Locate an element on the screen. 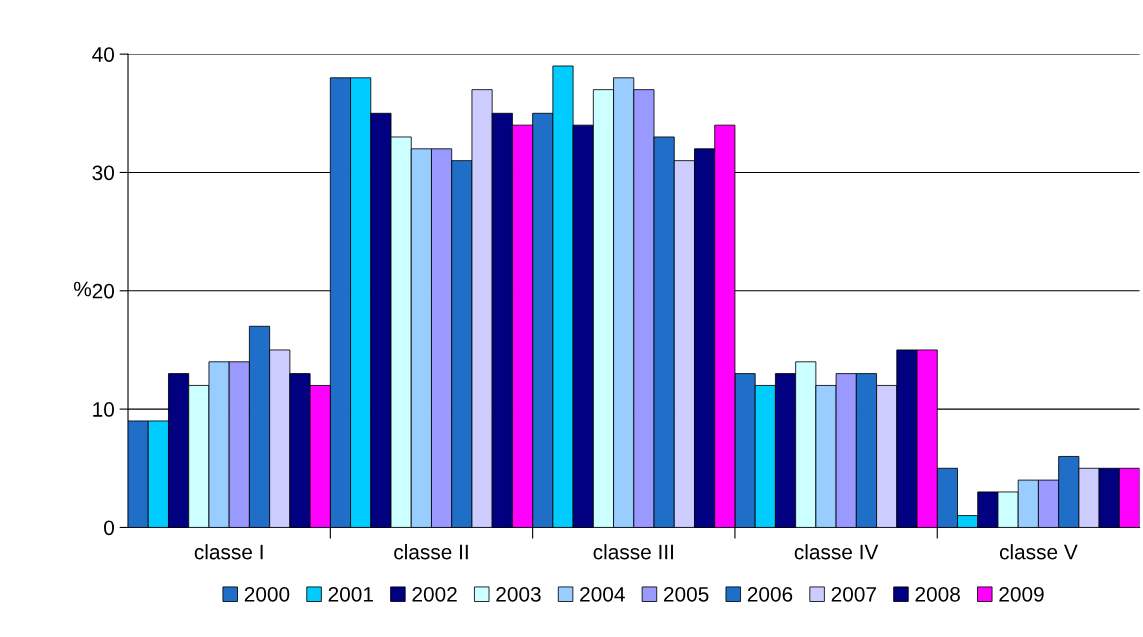 The width and height of the screenshot is (1143, 637). x-tick-label: classe III is located at coordinates (633, 552).